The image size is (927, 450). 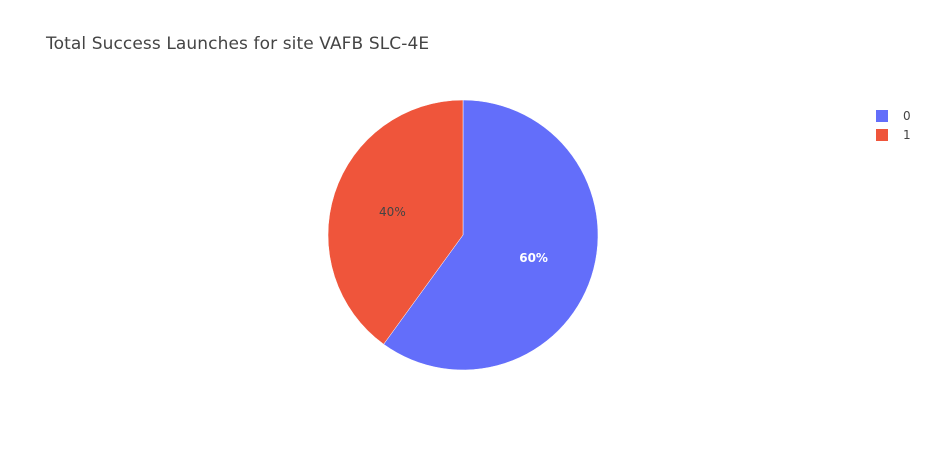 What do you see at coordinates (907, 134) in the screenshot?
I see `legend-label-1: 1` at bounding box center [907, 134].